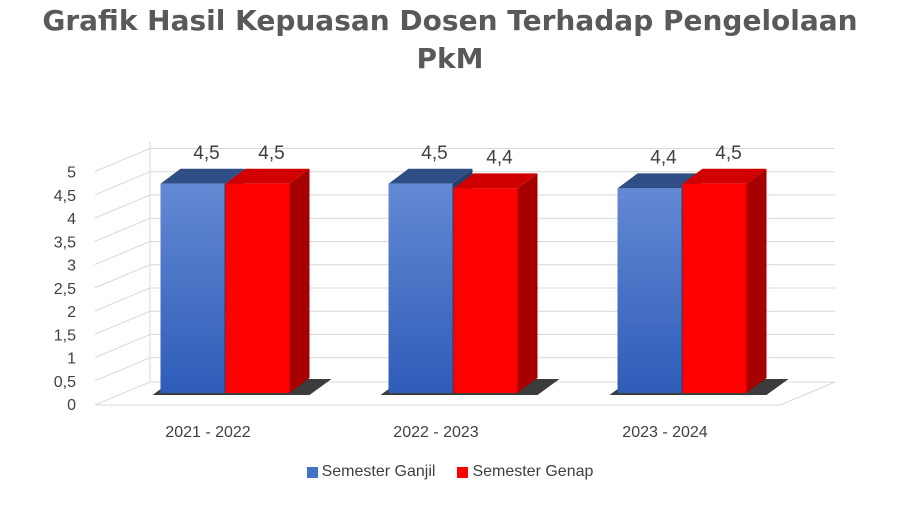 This screenshot has height=505, width=900. What do you see at coordinates (436, 432) in the screenshot?
I see `category-label: 2022 - 2023` at bounding box center [436, 432].